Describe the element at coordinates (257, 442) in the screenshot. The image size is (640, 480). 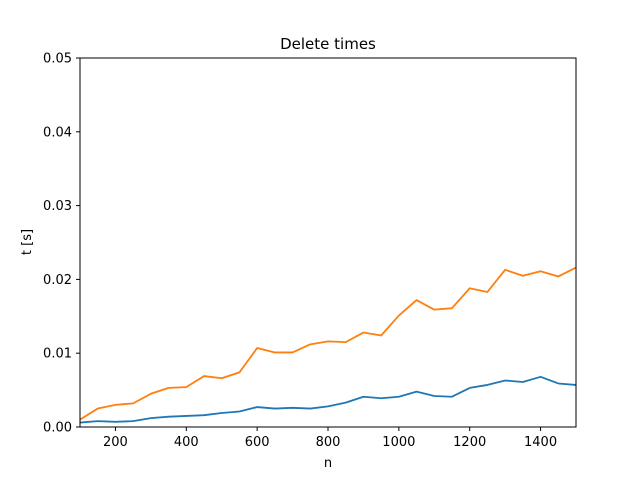
I see `x-tick-label: 600` at that location.